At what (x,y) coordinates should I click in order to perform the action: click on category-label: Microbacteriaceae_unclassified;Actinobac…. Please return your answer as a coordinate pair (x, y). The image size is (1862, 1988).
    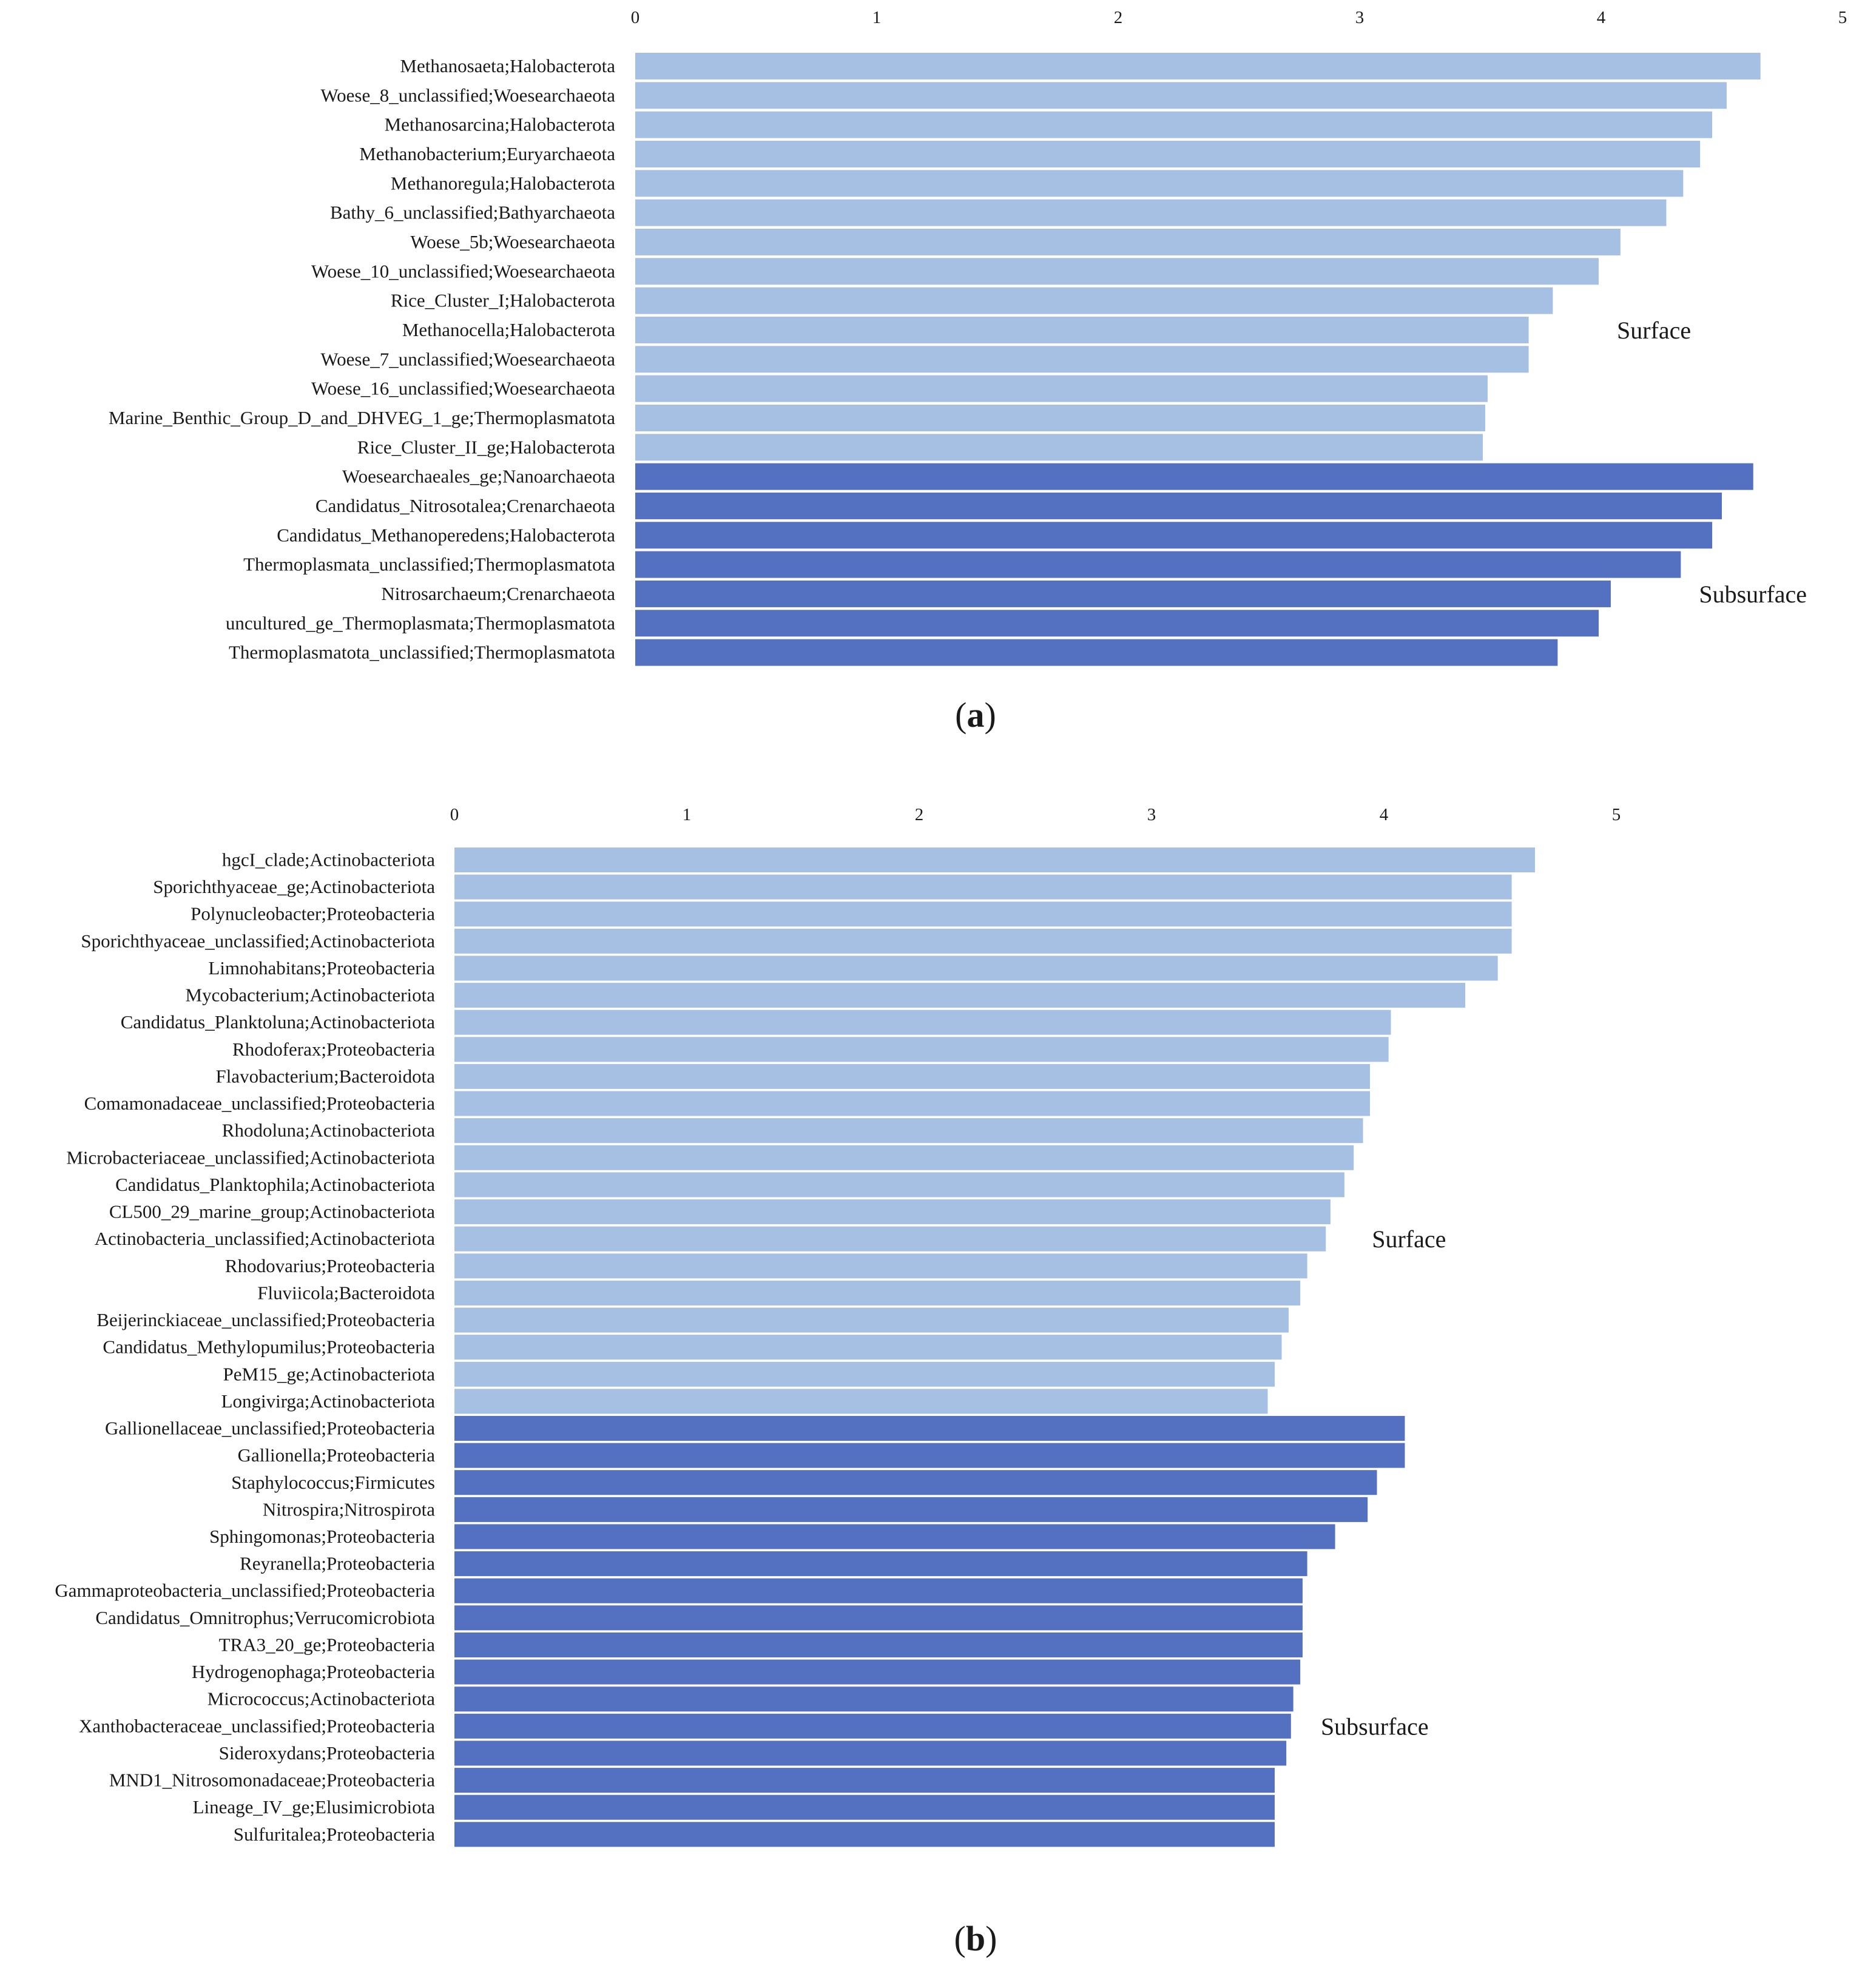
    Looking at the image, I should click on (251, 1158).